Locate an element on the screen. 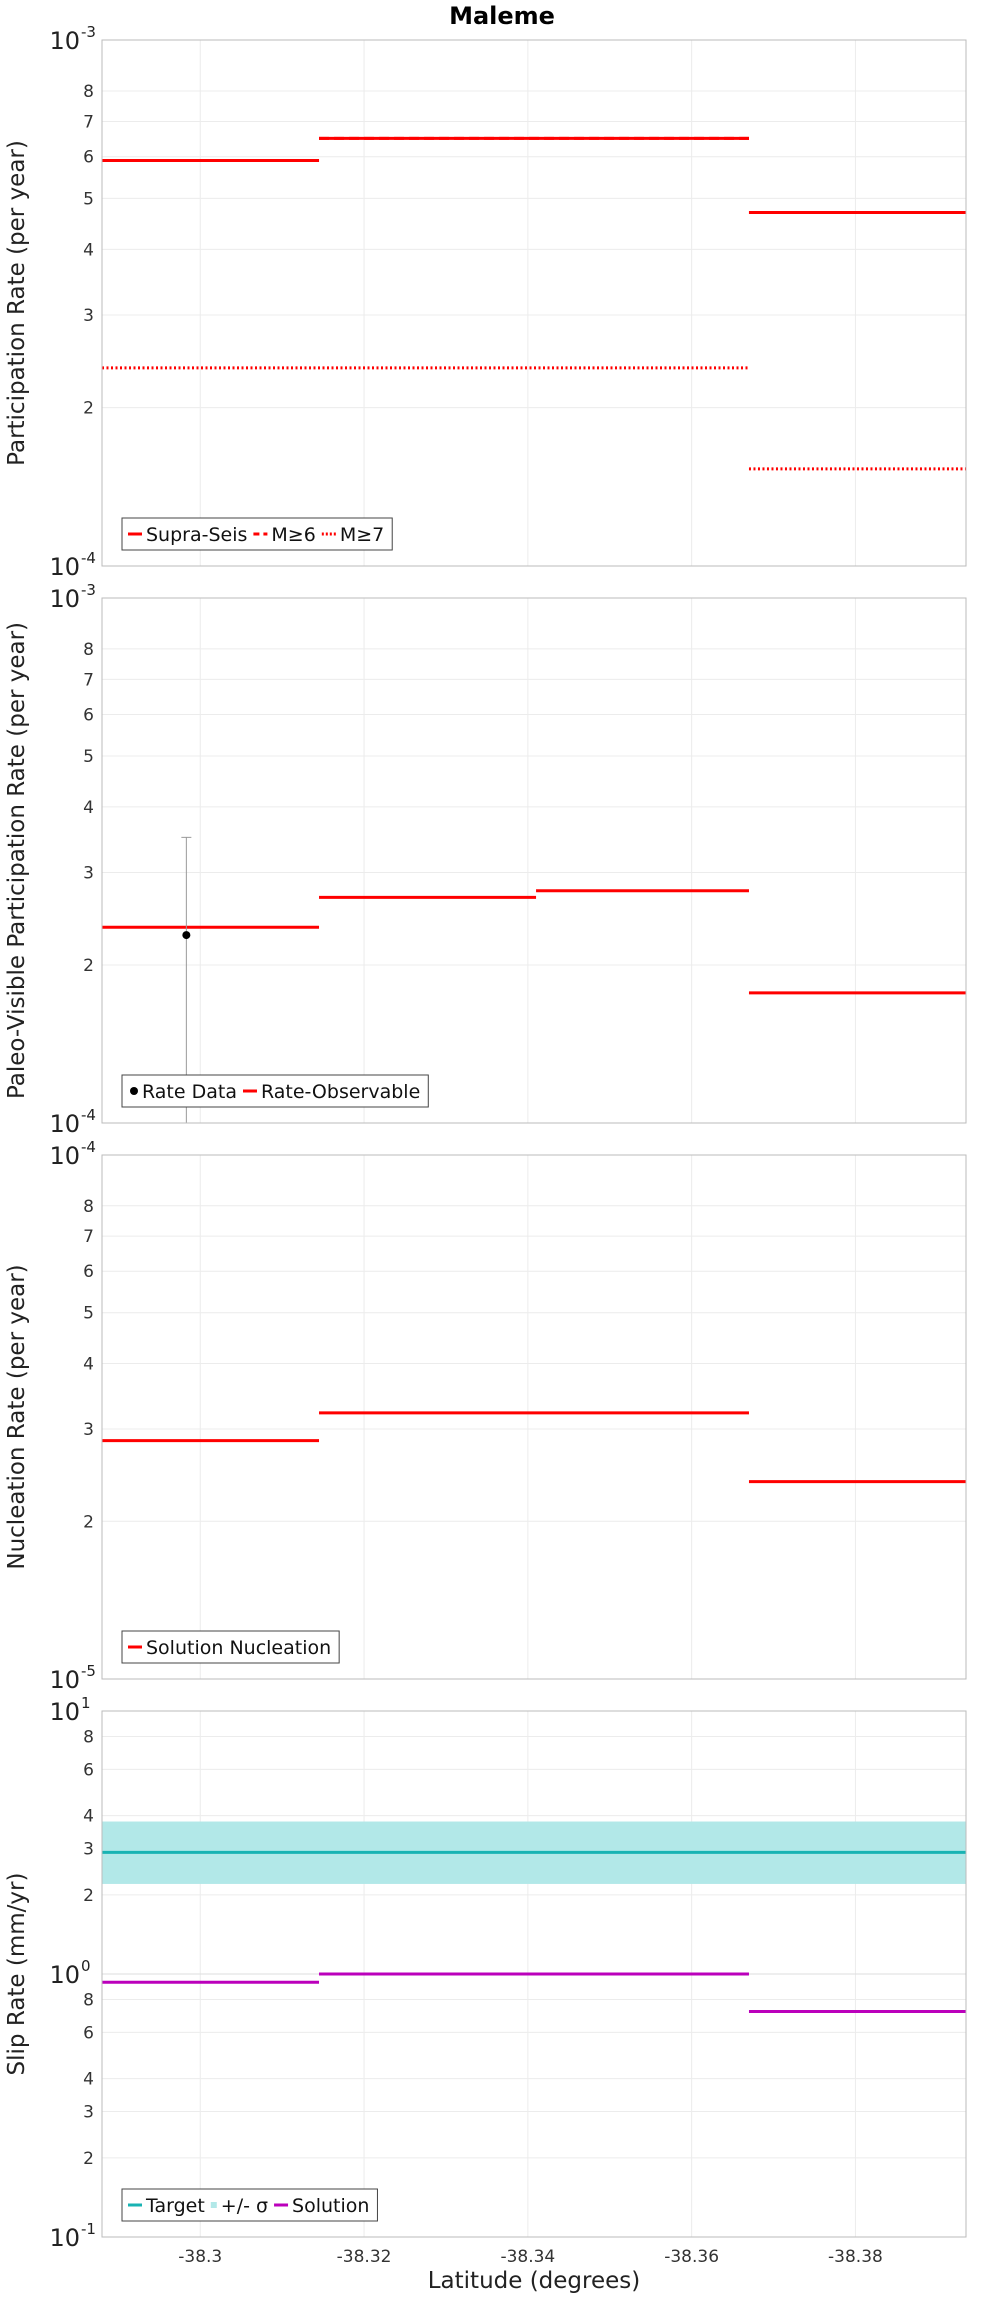  y-decade-exponent: 1 is located at coordinates (86, 1703).